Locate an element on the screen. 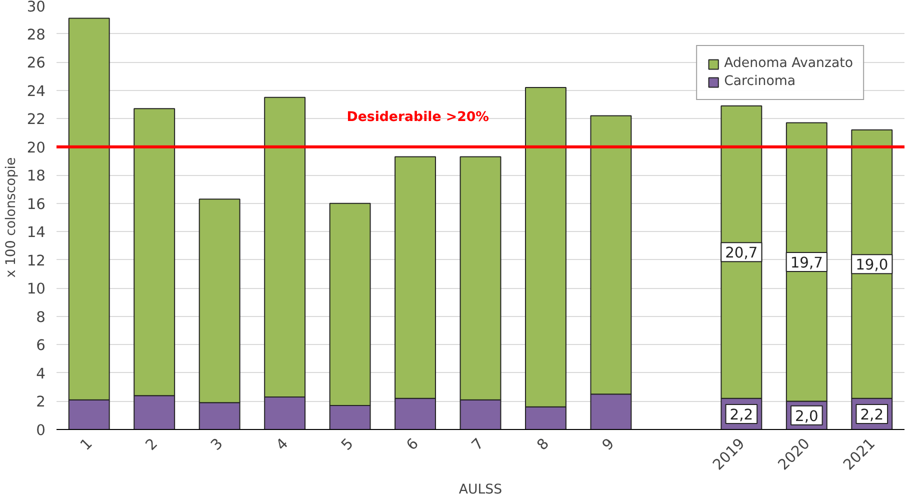 Image resolution: width=914 pixels, height=500 pixels. y-tick-label: 24 is located at coordinates (36, 91).